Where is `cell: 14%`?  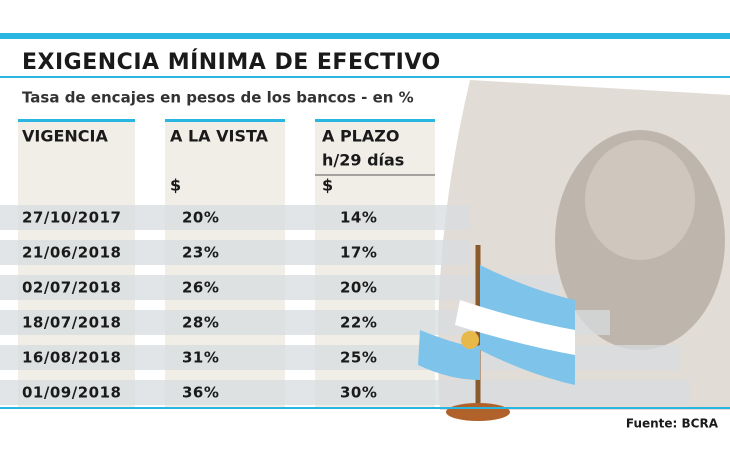
cell: 14% is located at coordinates (358, 218).